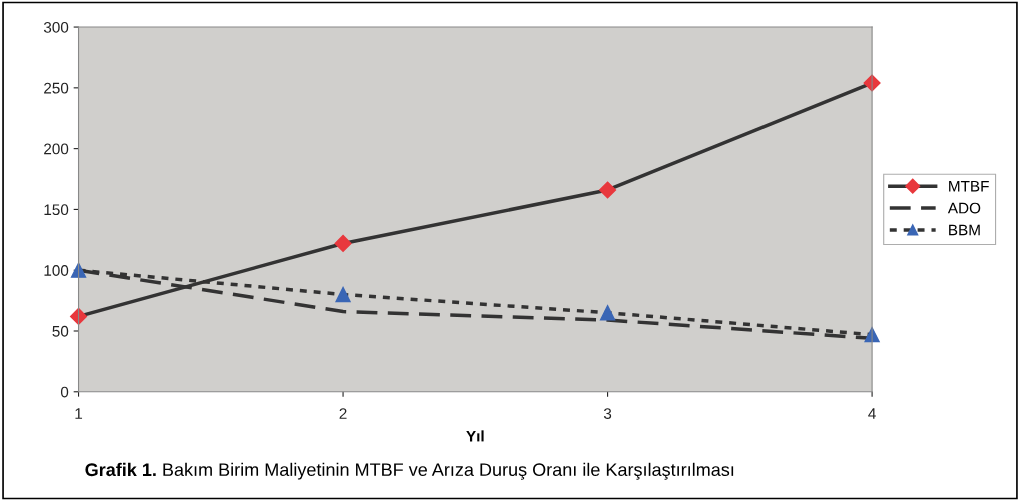 This screenshot has width=1020, height=501. Describe the element at coordinates (79, 413) in the screenshot. I see `x-tick-label: 1` at that location.